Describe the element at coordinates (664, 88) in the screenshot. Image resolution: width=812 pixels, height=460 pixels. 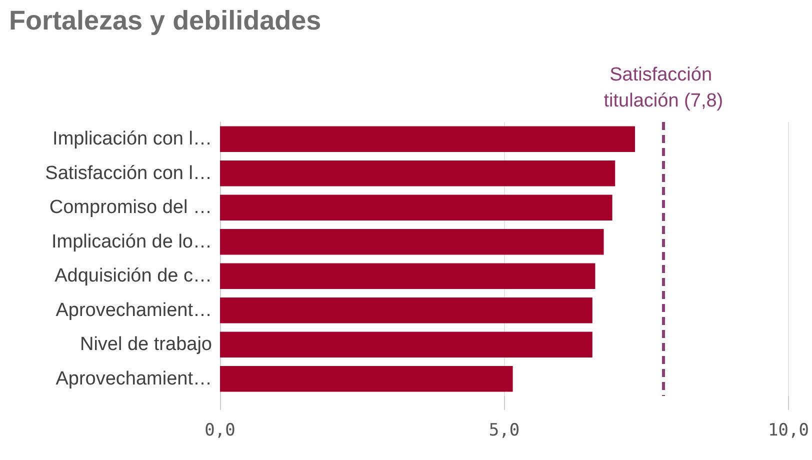
I see `ref-line-label: Satisfacción titulación (7,8)` at that location.